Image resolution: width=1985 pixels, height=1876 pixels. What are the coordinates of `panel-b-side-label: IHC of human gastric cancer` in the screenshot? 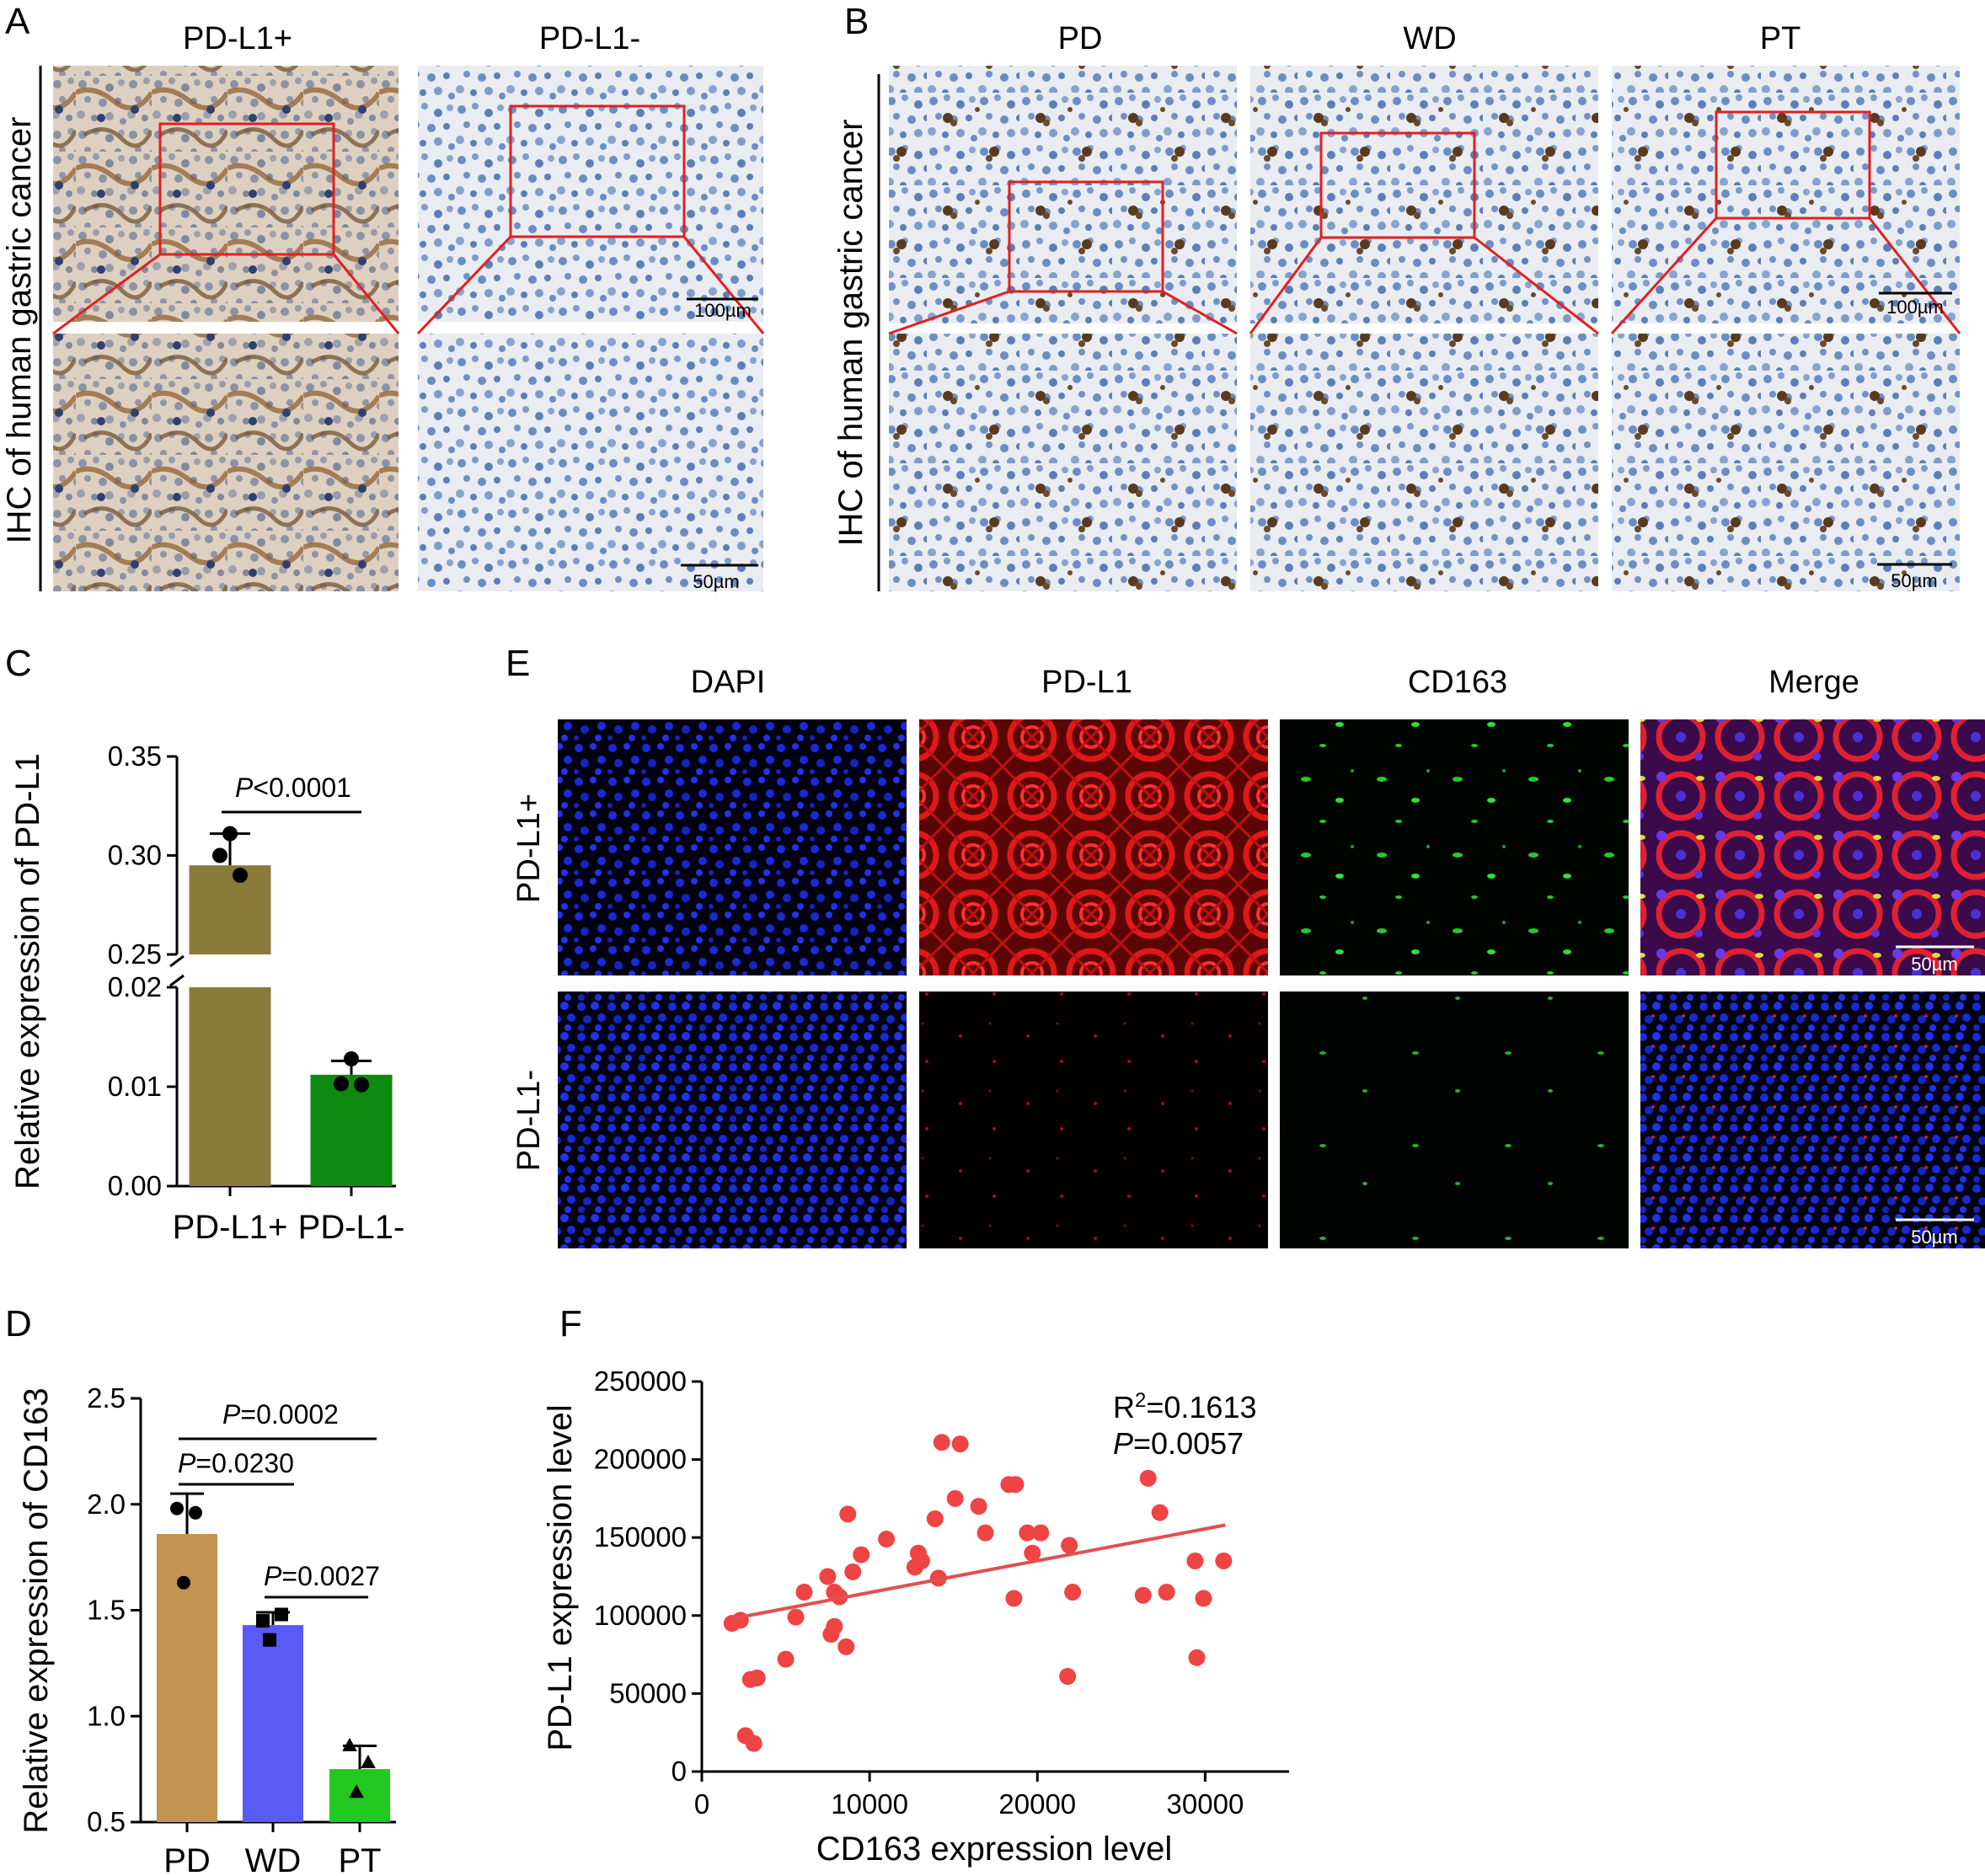 It's located at (851, 333).